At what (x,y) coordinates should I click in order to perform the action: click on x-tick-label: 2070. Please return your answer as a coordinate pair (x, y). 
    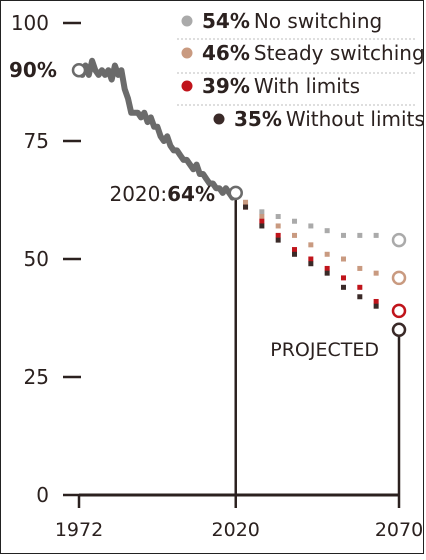
    Looking at the image, I should click on (399, 530).